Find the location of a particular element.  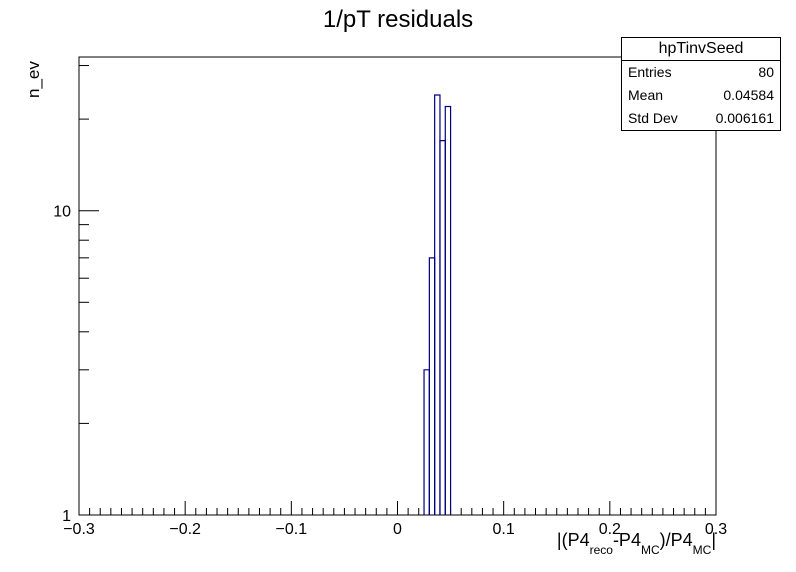

x-tick-label: −0.3 is located at coordinates (79, 529).